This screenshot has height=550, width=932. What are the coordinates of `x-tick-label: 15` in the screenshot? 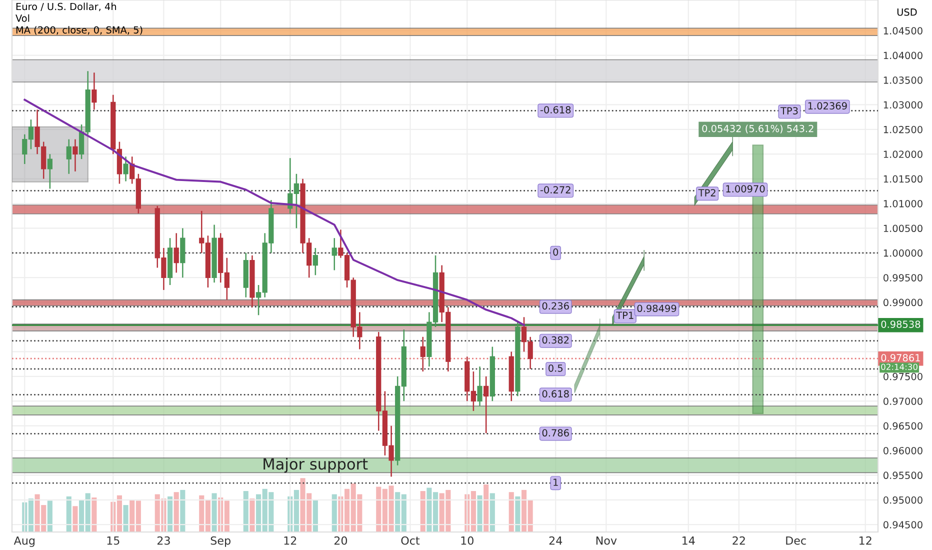 It's located at (113, 540).